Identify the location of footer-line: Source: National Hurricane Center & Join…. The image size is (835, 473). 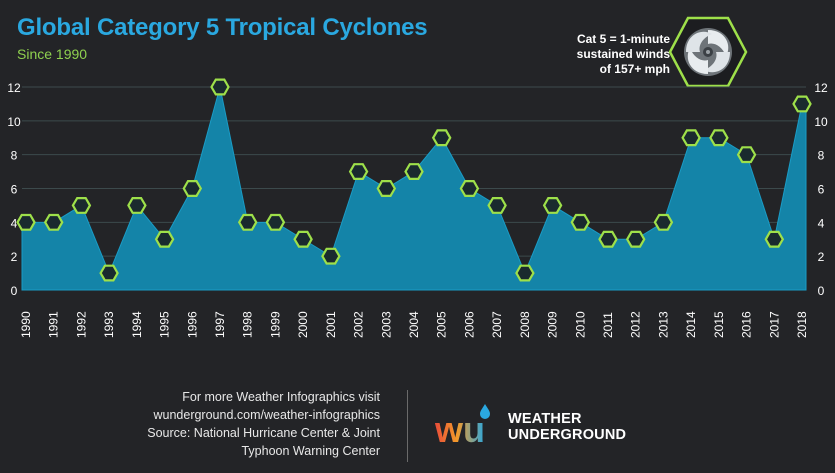
(263, 433).